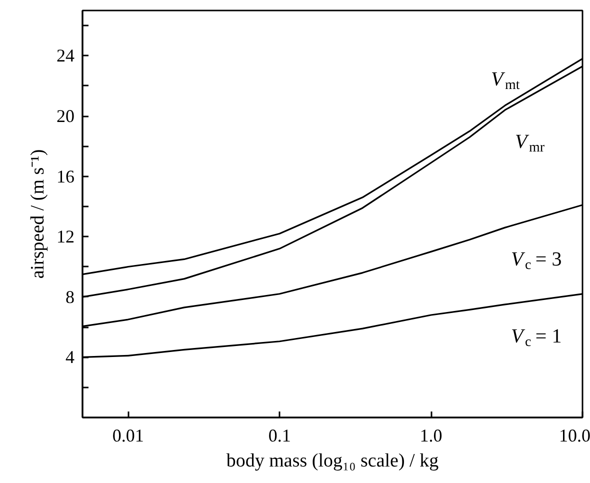  What do you see at coordinates (574, 436) in the screenshot?
I see `x-tick-label: 10.0` at bounding box center [574, 436].